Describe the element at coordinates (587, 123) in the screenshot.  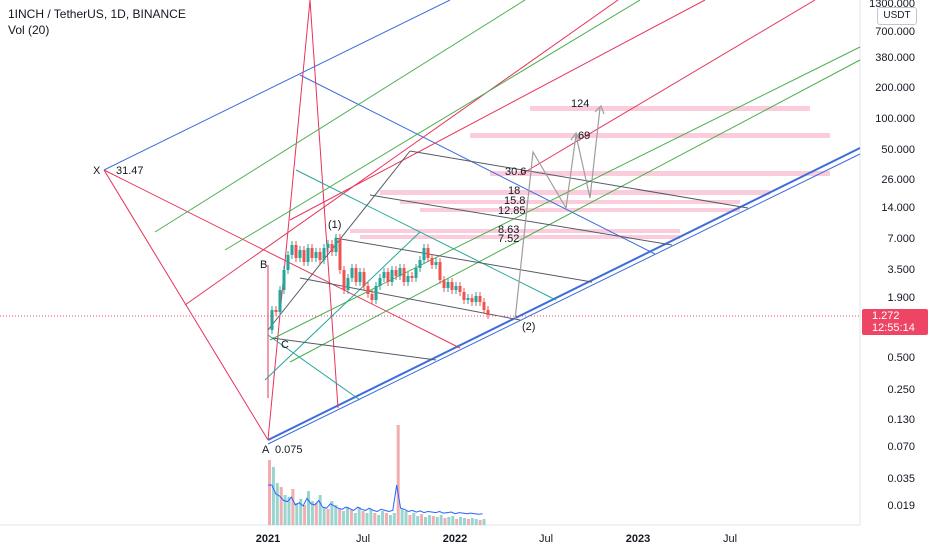
I see `projection-arrows` at that location.